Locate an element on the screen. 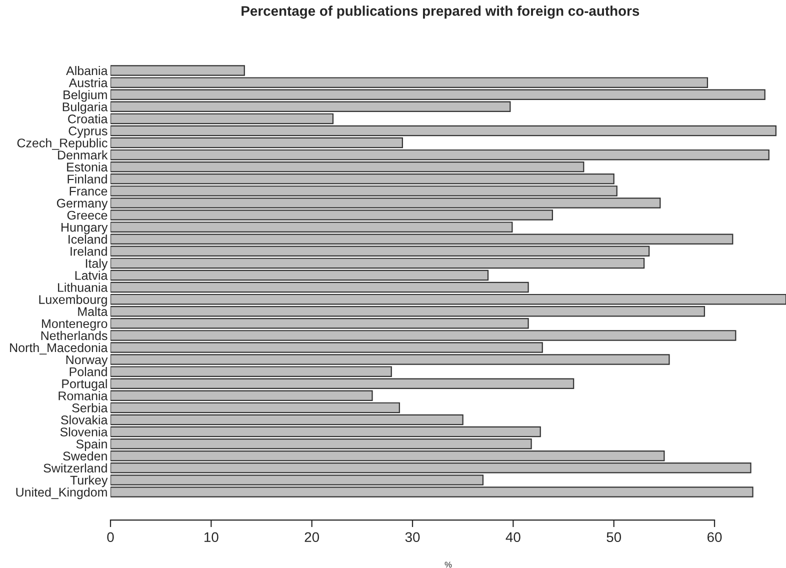  y-tick-label: Albania is located at coordinates (87, 71).